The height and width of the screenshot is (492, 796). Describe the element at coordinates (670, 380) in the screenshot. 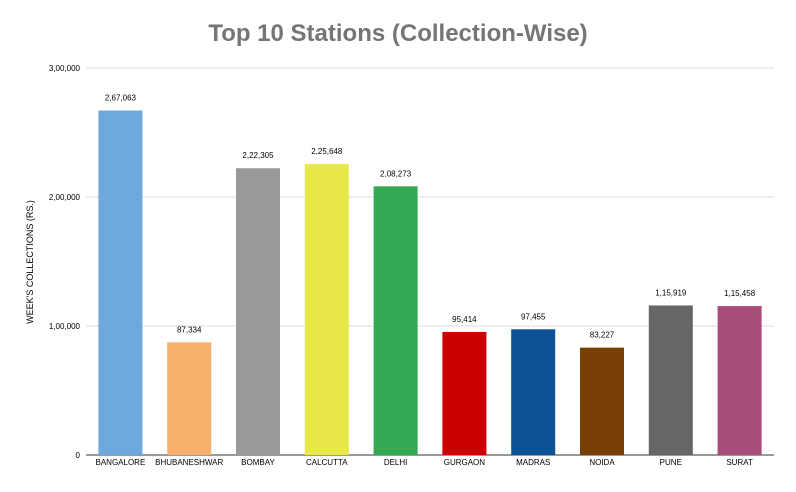

I see `bar-pune` at that location.